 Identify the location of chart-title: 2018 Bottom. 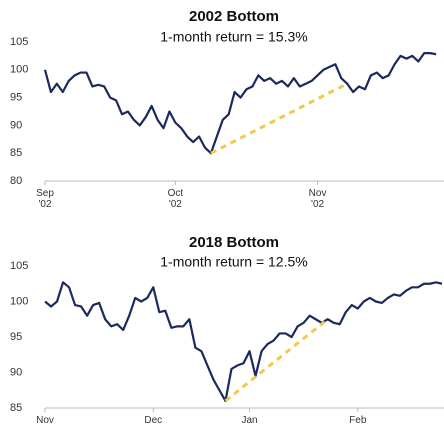
(234, 242).